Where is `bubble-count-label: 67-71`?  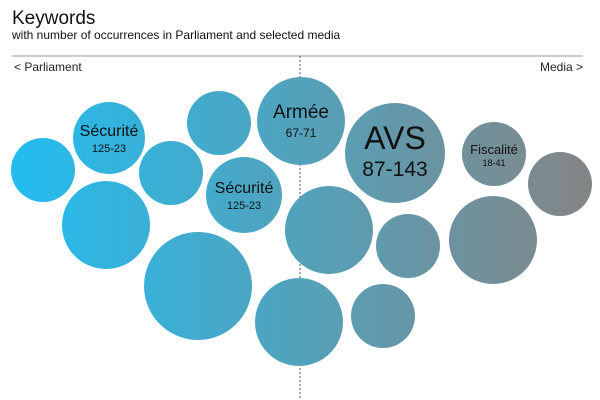 bubble-count-label: 67-71 is located at coordinates (301, 133).